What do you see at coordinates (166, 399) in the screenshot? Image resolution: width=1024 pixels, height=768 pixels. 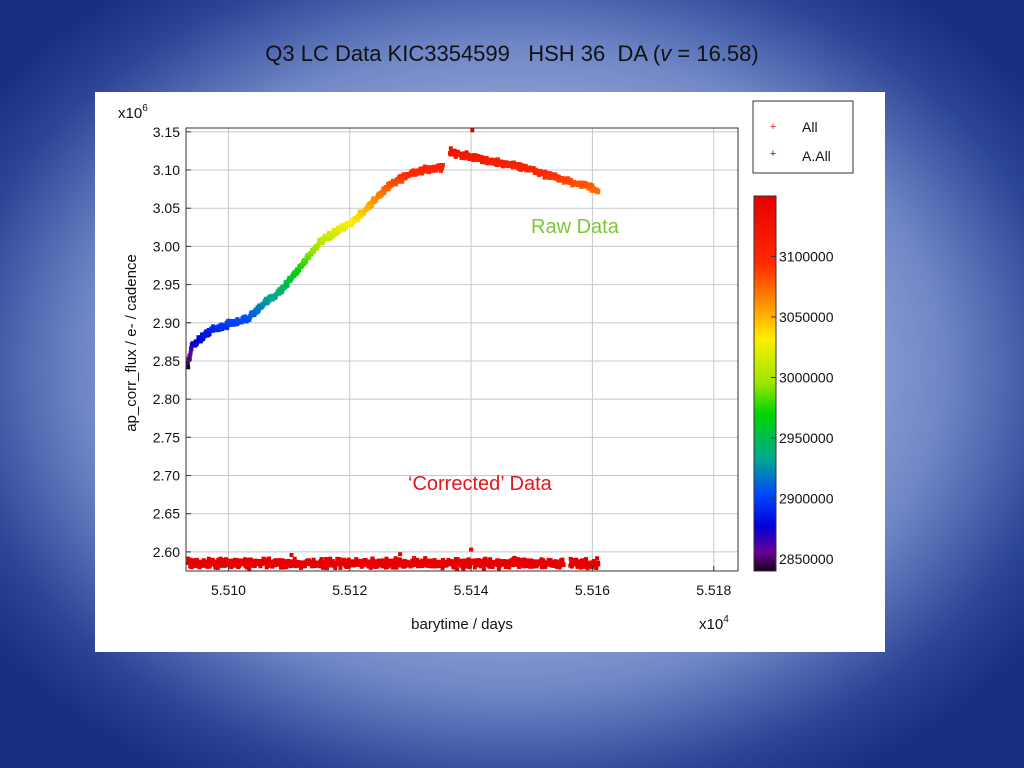 I see `y-tick-label: 2.80` at bounding box center [166, 399].